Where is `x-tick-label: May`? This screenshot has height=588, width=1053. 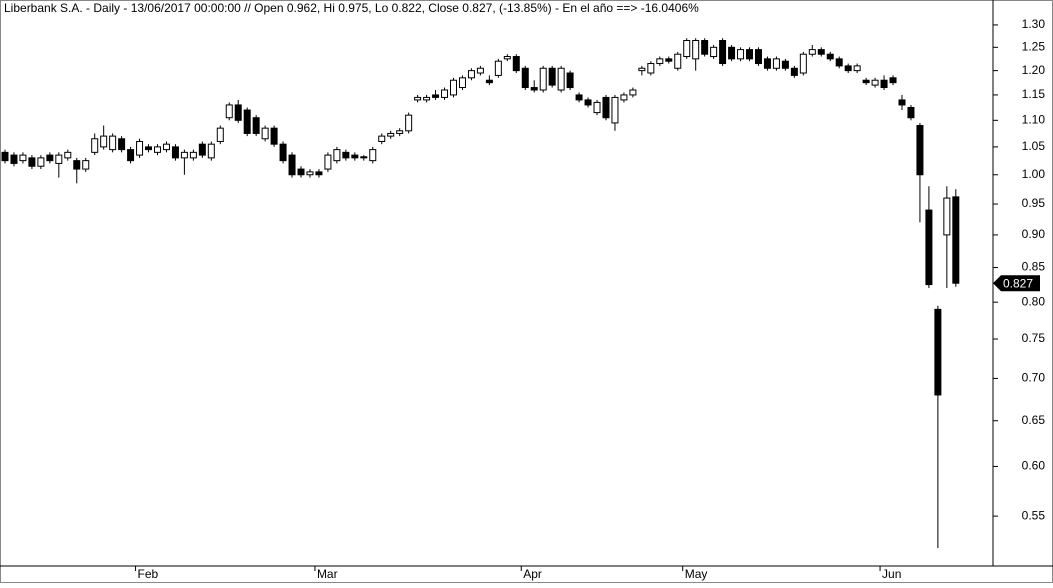
x-tick-label: May is located at coordinates (696, 574).